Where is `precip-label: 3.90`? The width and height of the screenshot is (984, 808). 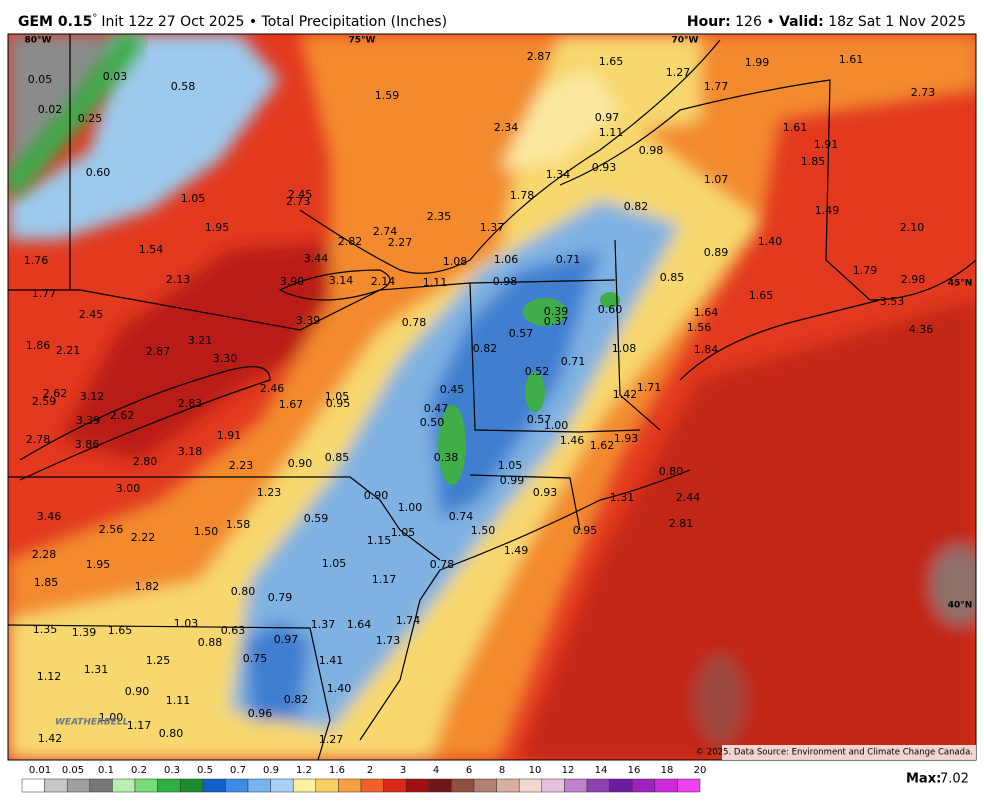
precip-label: 3.90 is located at coordinates (292, 281).